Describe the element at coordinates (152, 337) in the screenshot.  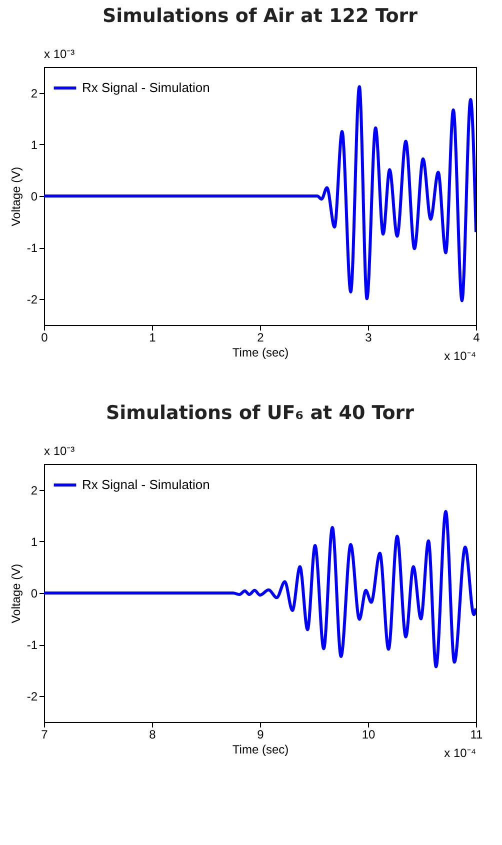
I see `x-tick-label: 1` at that location.